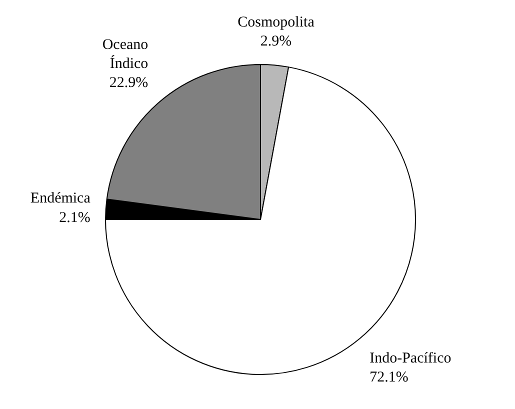  What do you see at coordinates (276, 22) in the screenshot?
I see `slice-label: Cosmopolita` at bounding box center [276, 22].